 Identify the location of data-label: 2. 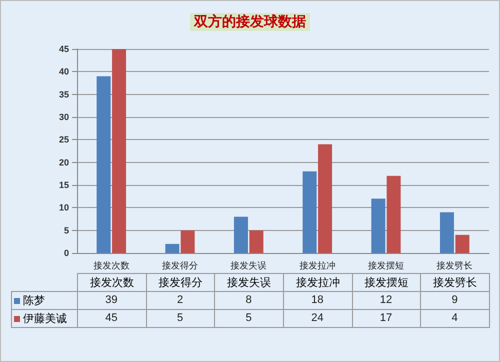
(180, 300).